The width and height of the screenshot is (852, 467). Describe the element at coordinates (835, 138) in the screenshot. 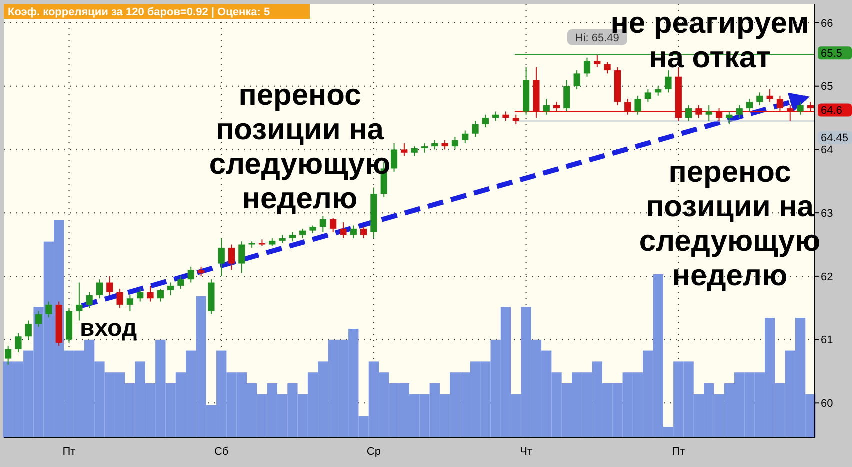

I see `ref-line-label: 64.45` at that location.